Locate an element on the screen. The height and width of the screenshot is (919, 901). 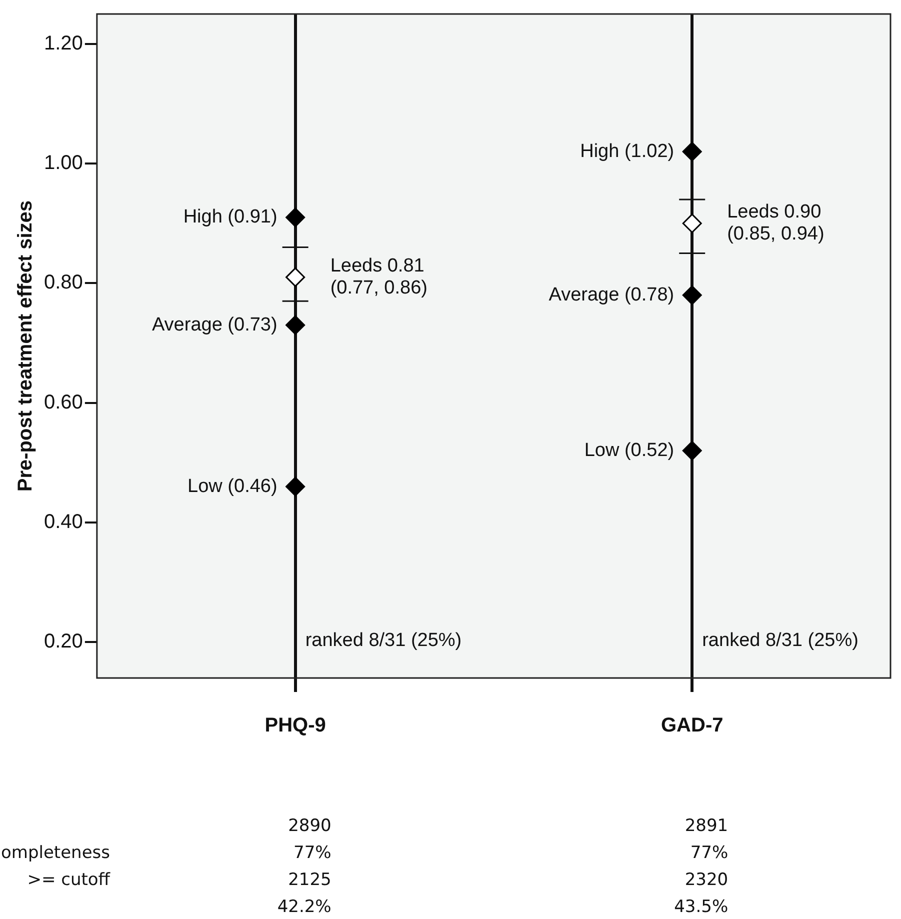
y-tick-label: 1.20 is located at coordinates (63, 43).